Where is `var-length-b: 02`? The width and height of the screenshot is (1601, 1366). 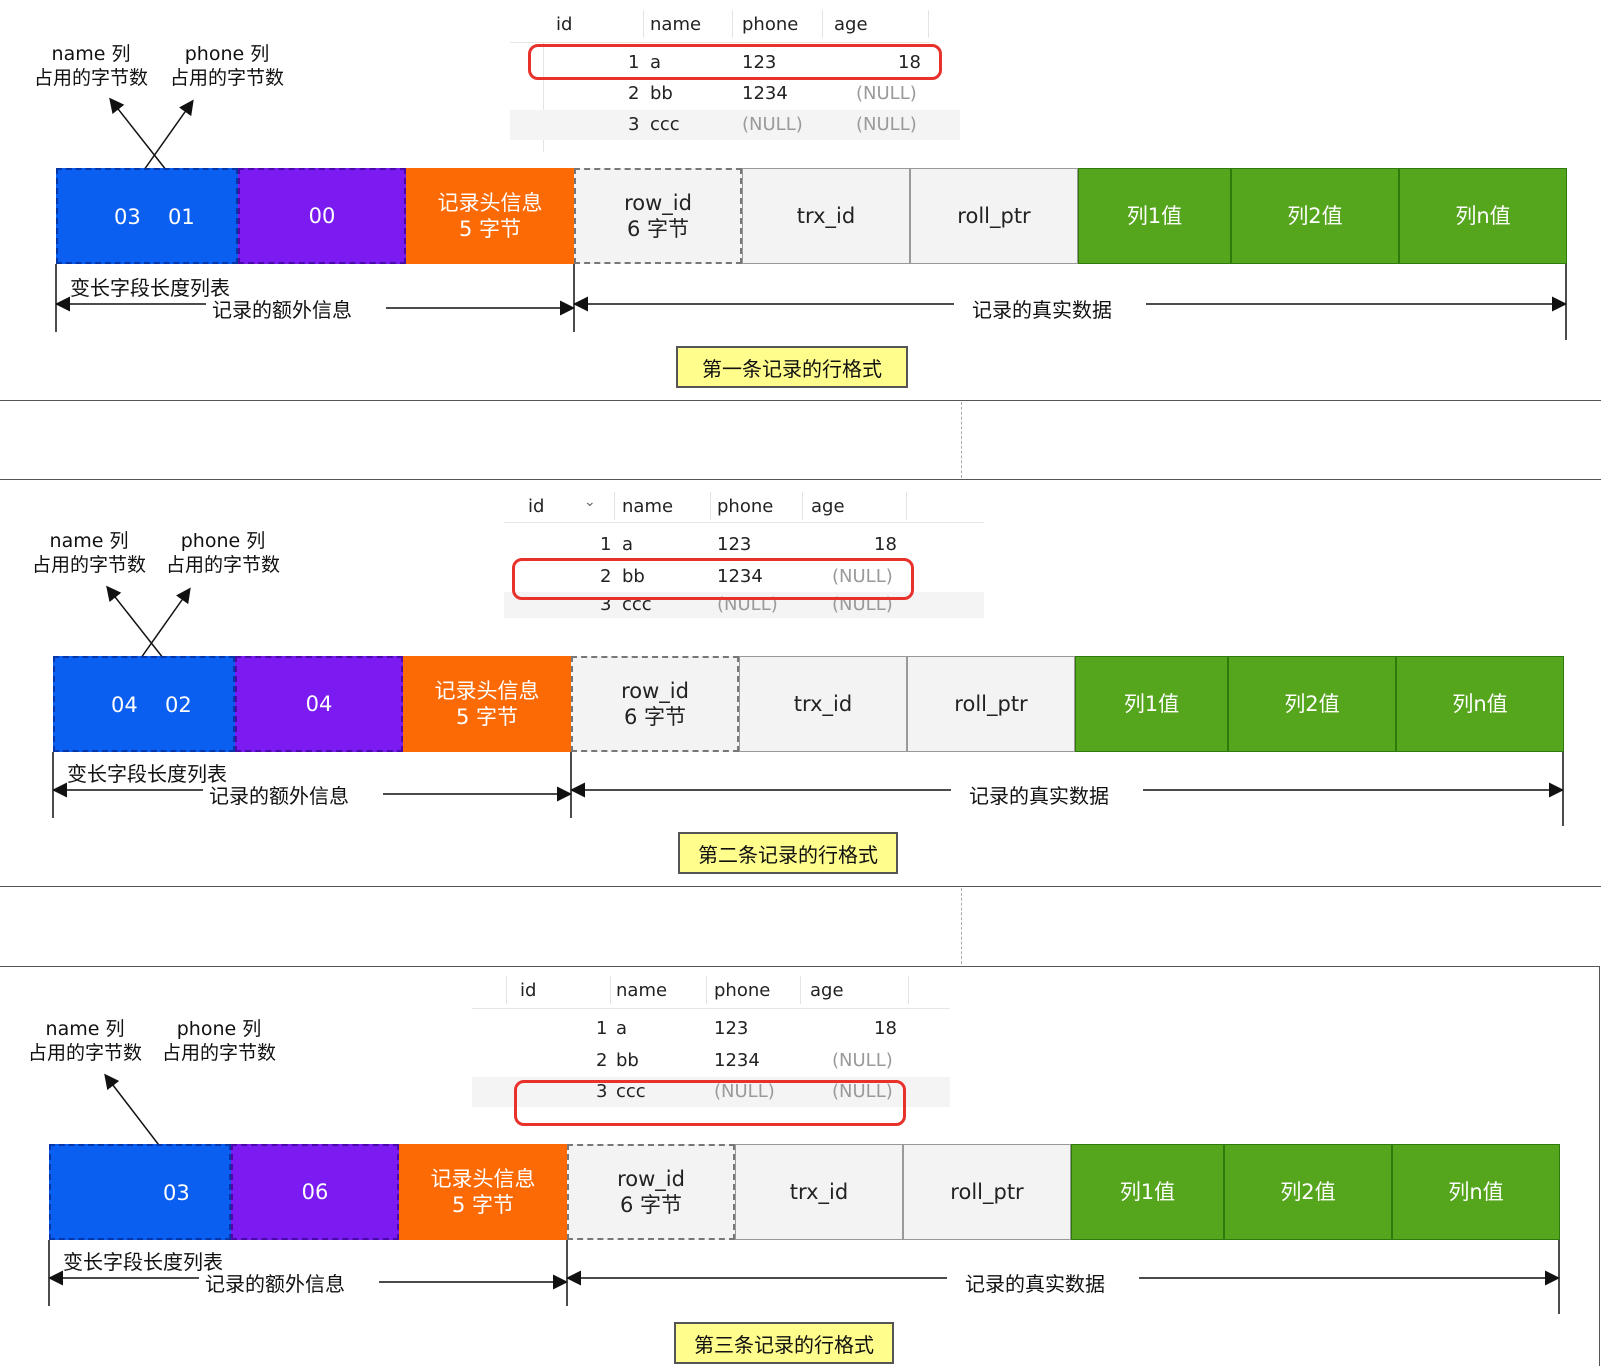 var-length-b: 02 is located at coordinates (178, 705).